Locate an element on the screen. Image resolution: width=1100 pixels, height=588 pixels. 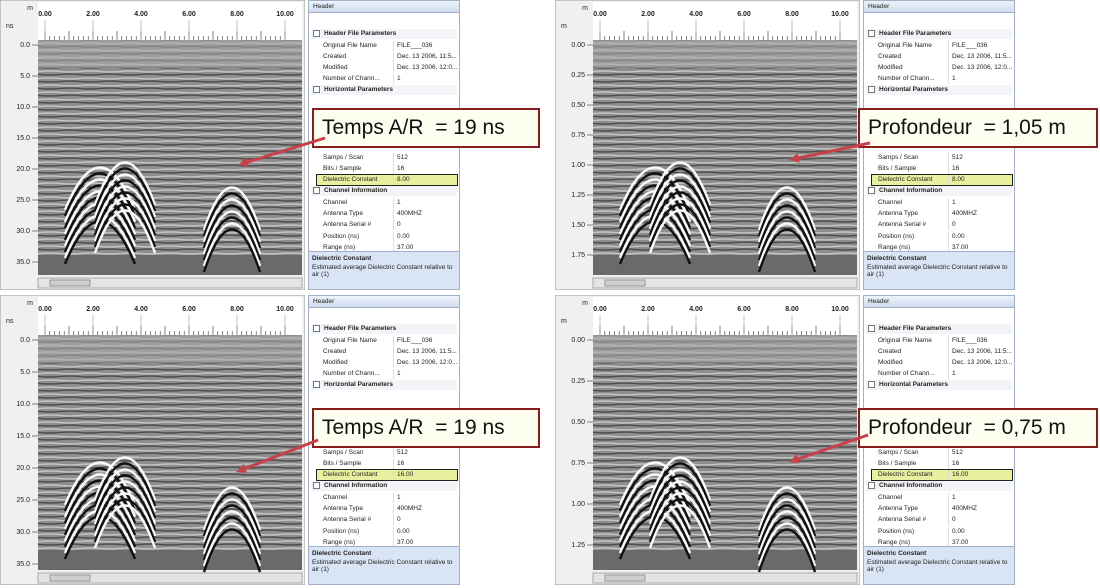
scroll-thumb is located at coordinates (625, 578).